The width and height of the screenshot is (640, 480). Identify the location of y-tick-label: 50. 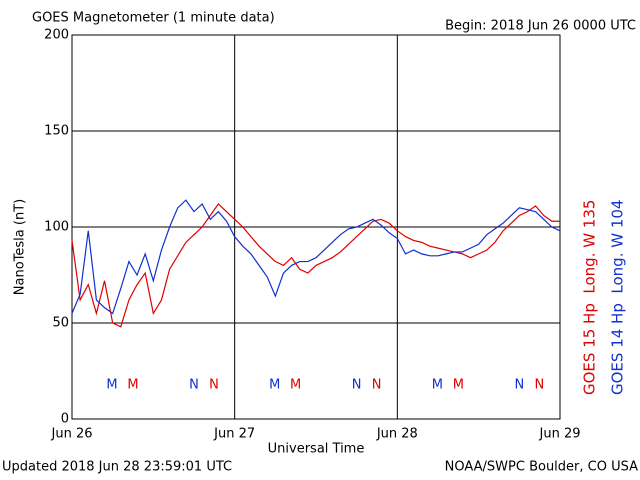
(60, 323).